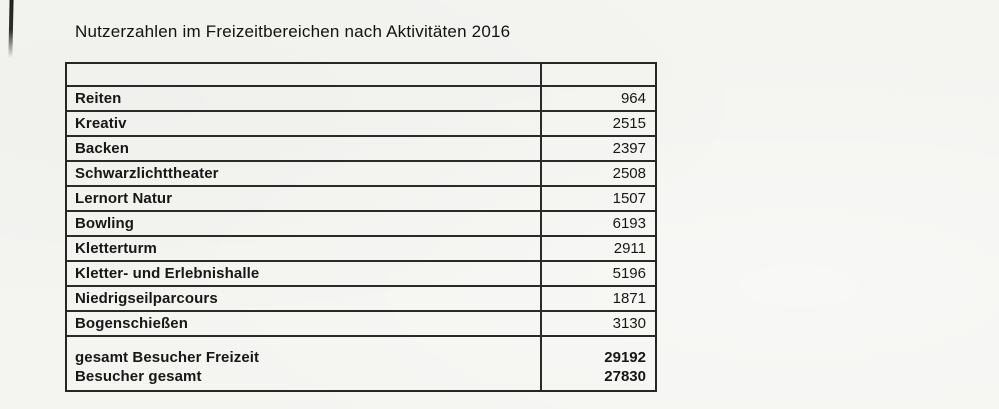 Image resolution: width=999 pixels, height=409 pixels. What do you see at coordinates (304, 198) in the screenshot?
I see `activity-name: Lernort Natur` at bounding box center [304, 198].